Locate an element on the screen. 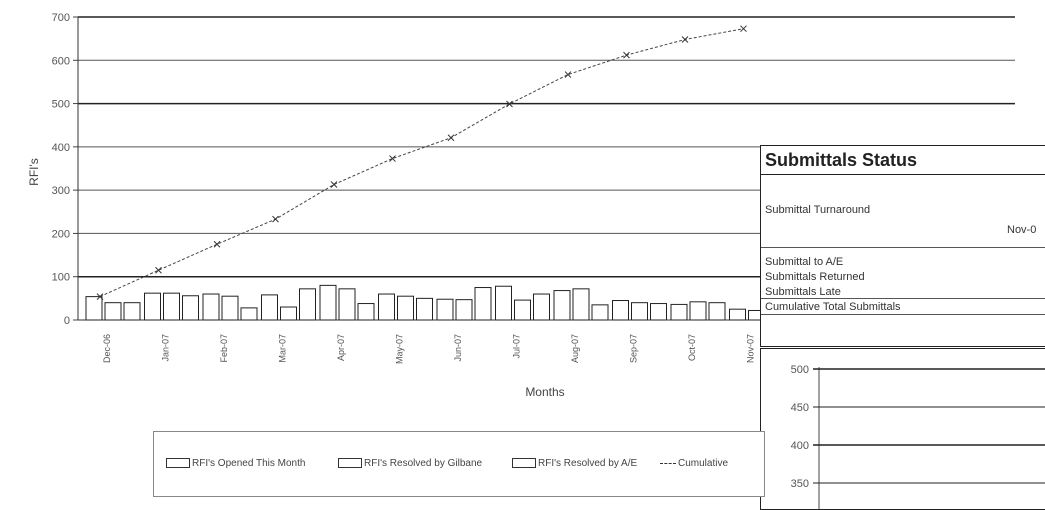 The height and width of the screenshot is (510, 1045). status-row-submittals-late: Submittals Late is located at coordinates (803, 292).